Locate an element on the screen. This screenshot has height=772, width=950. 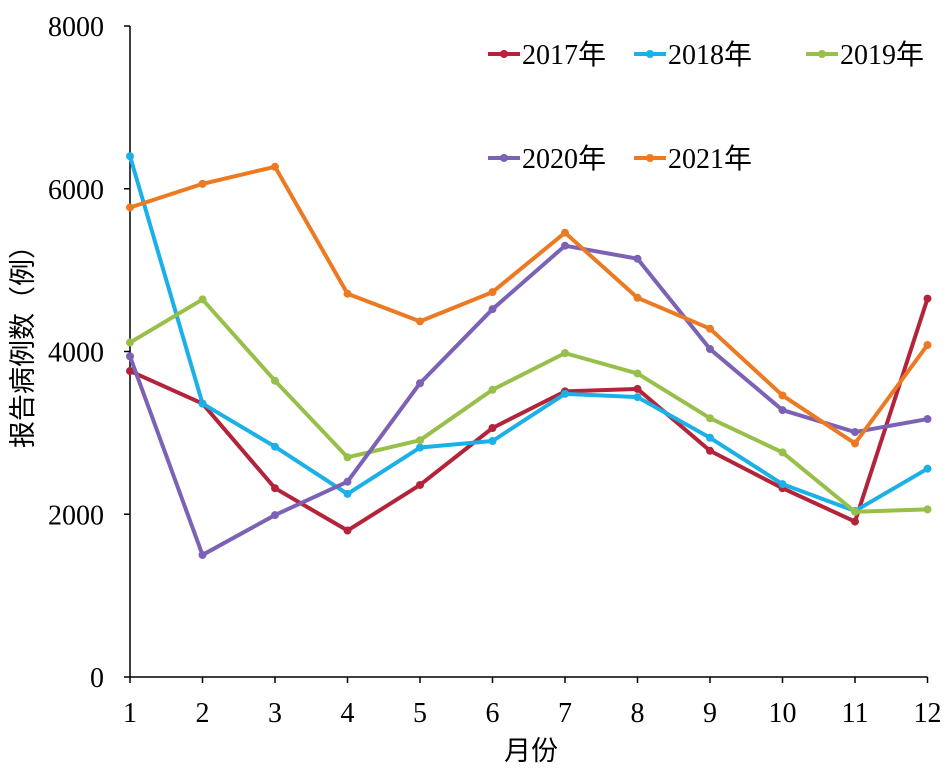
x-axis-title: 月份 is located at coordinates (531, 751).